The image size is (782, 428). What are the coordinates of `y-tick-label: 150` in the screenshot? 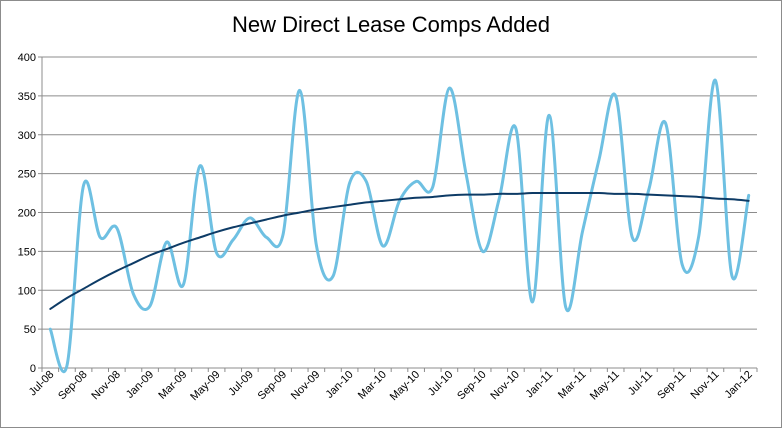 It's located at (27, 252).